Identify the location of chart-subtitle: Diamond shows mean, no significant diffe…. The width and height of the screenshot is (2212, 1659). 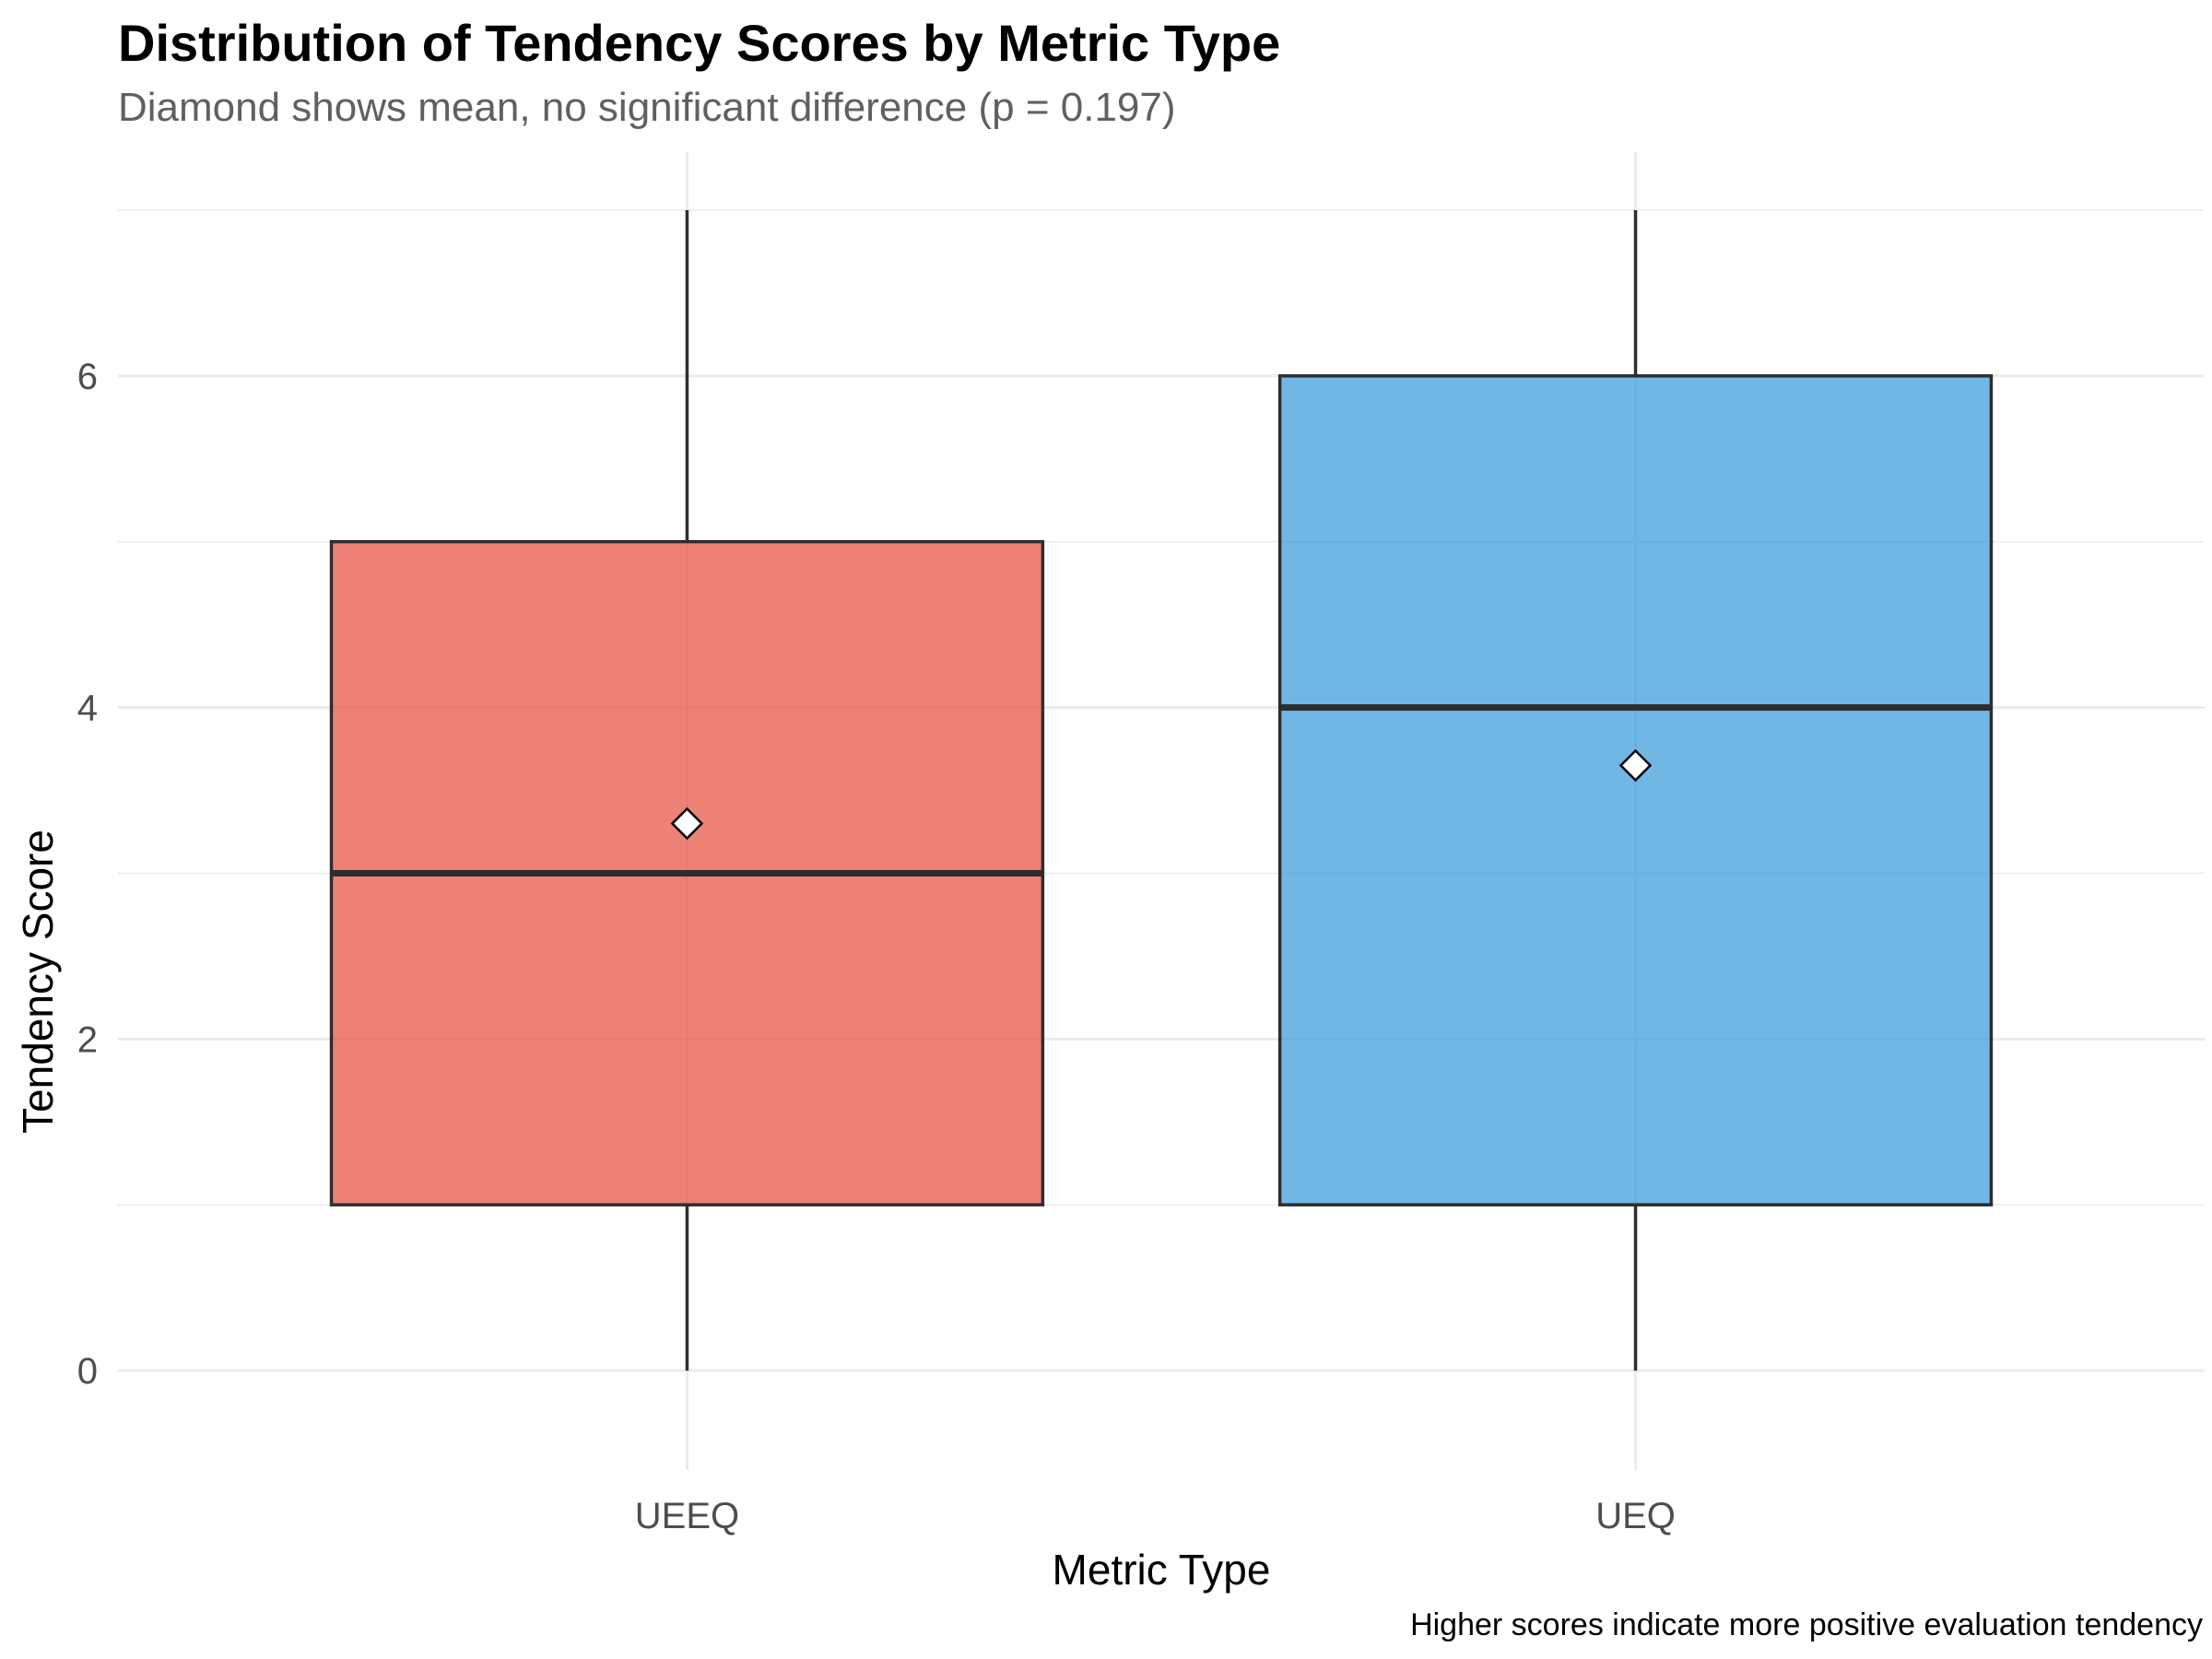
(647, 107).